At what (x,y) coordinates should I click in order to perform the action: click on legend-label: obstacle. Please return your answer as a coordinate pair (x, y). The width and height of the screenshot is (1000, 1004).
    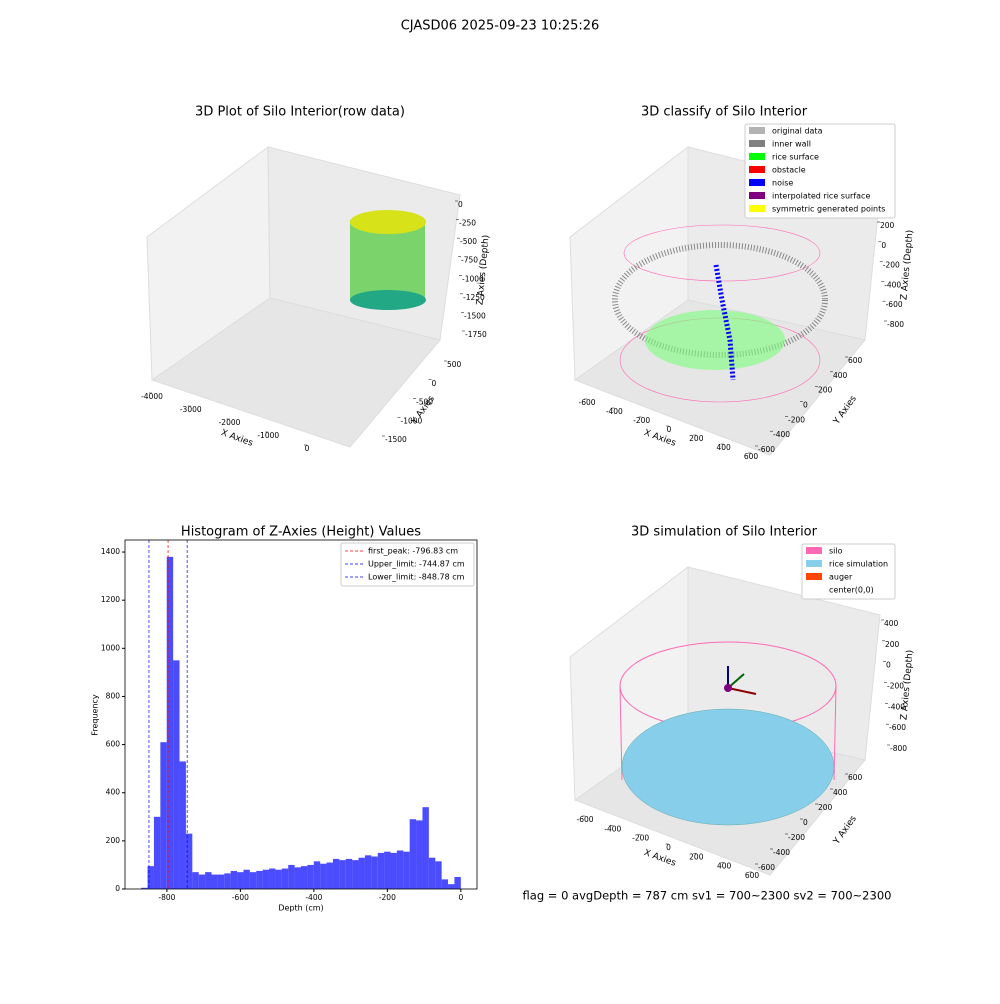
    Looking at the image, I should click on (789, 170).